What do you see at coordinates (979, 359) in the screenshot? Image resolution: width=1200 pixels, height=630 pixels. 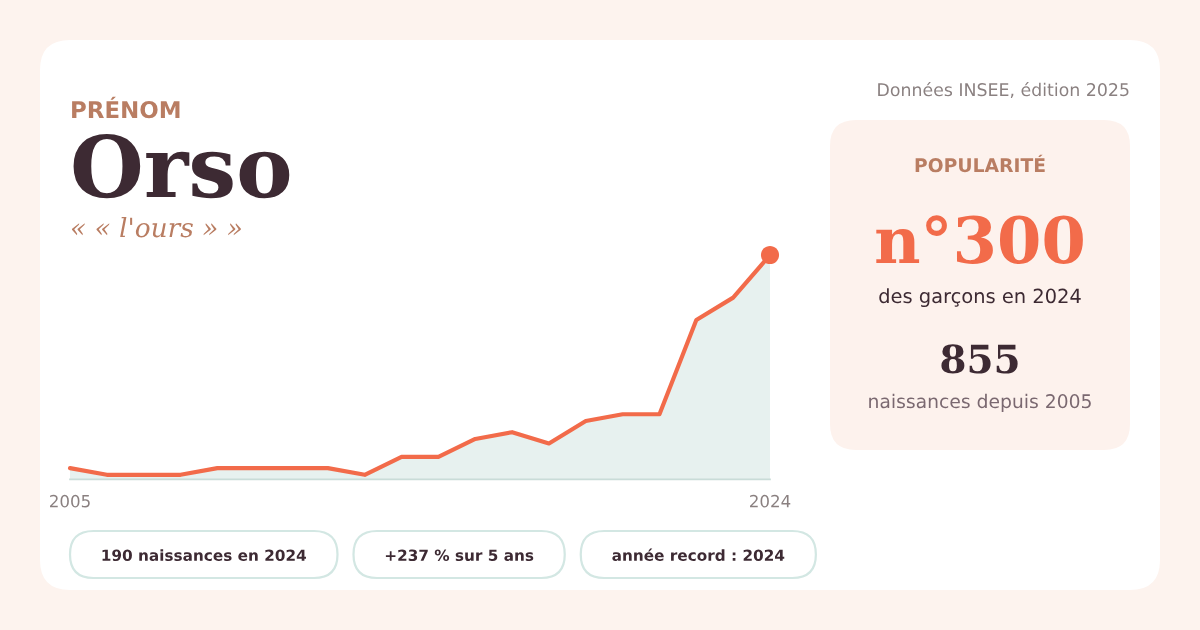 I see `text: 855` at bounding box center [979, 359].